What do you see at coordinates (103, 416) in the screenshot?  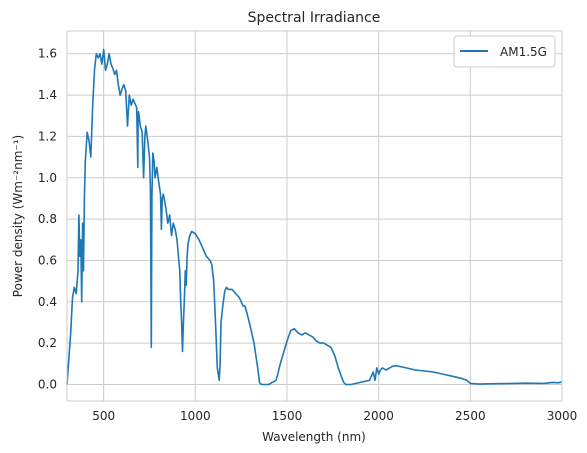 I see `x-tick-label: 500` at bounding box center [103, 416].